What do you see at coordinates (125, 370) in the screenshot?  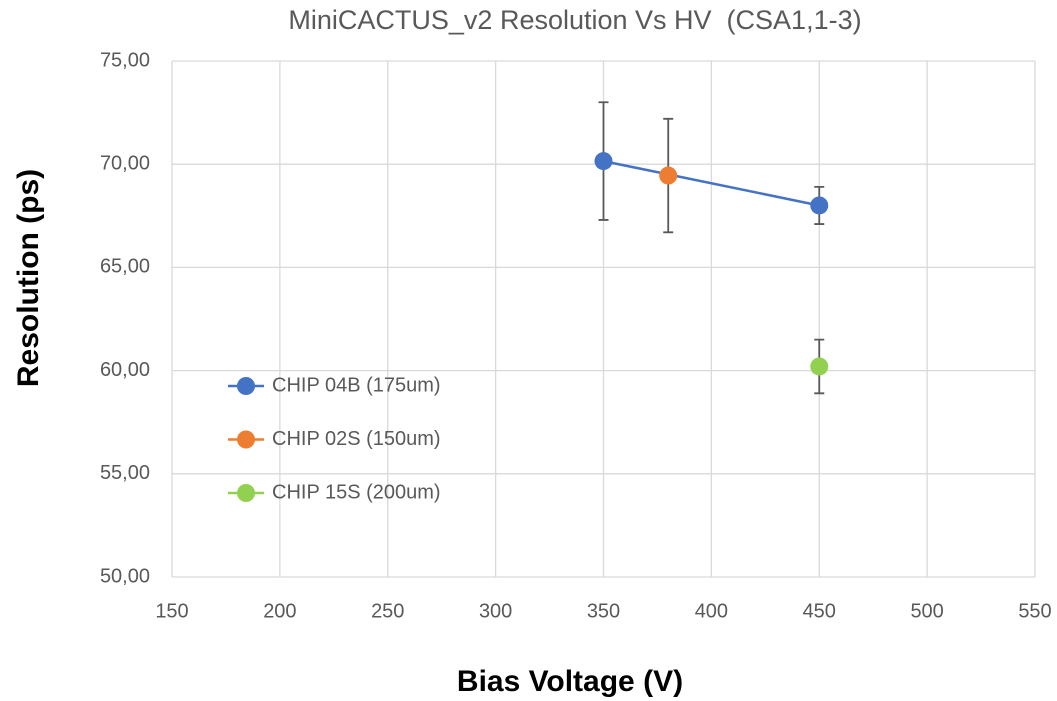 I see `y-tick-label: 60,00` at bounding box center [125, 370].